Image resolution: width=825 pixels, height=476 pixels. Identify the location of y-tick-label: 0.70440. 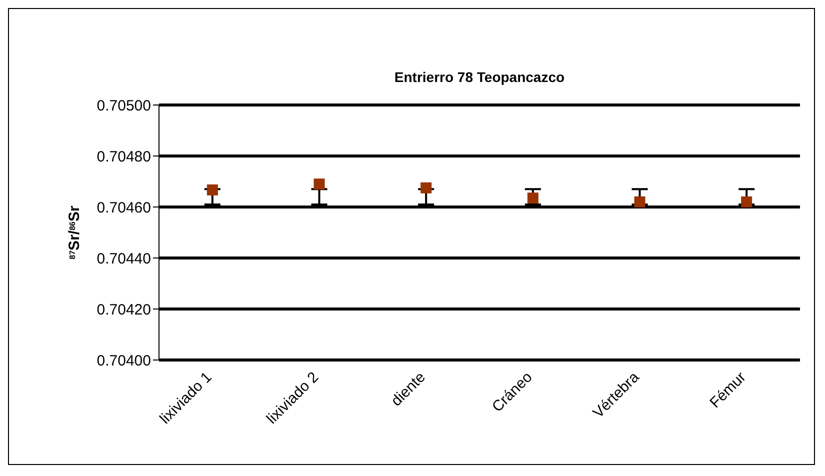
(123, 259).